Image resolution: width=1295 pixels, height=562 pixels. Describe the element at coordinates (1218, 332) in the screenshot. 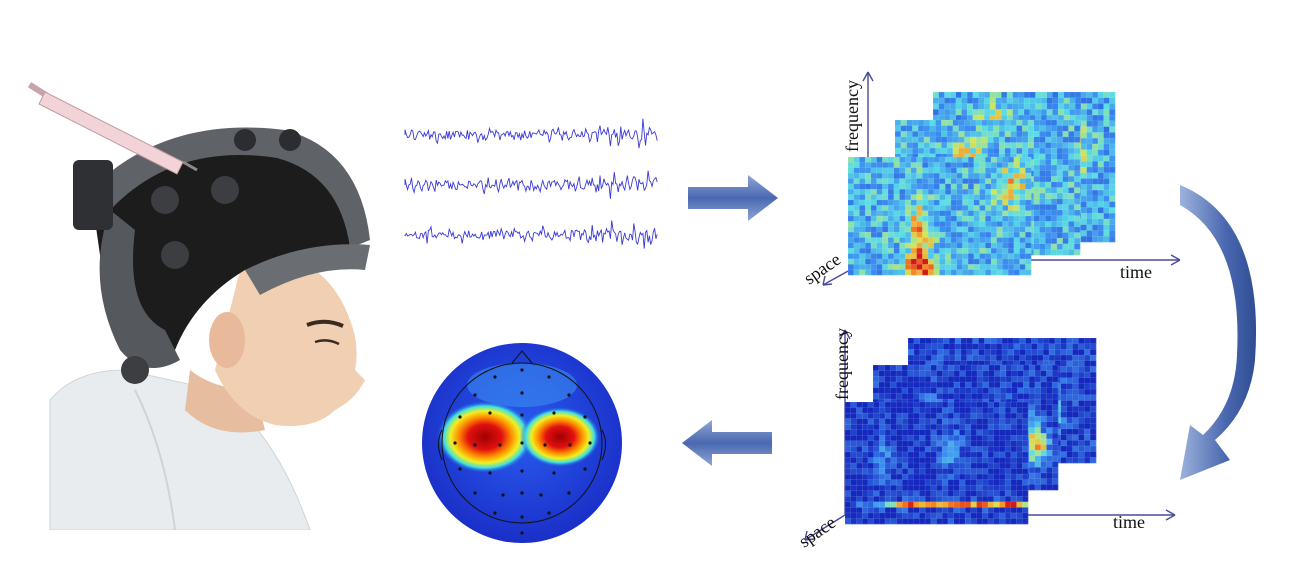

I see `curved-down-arrow` at that location.